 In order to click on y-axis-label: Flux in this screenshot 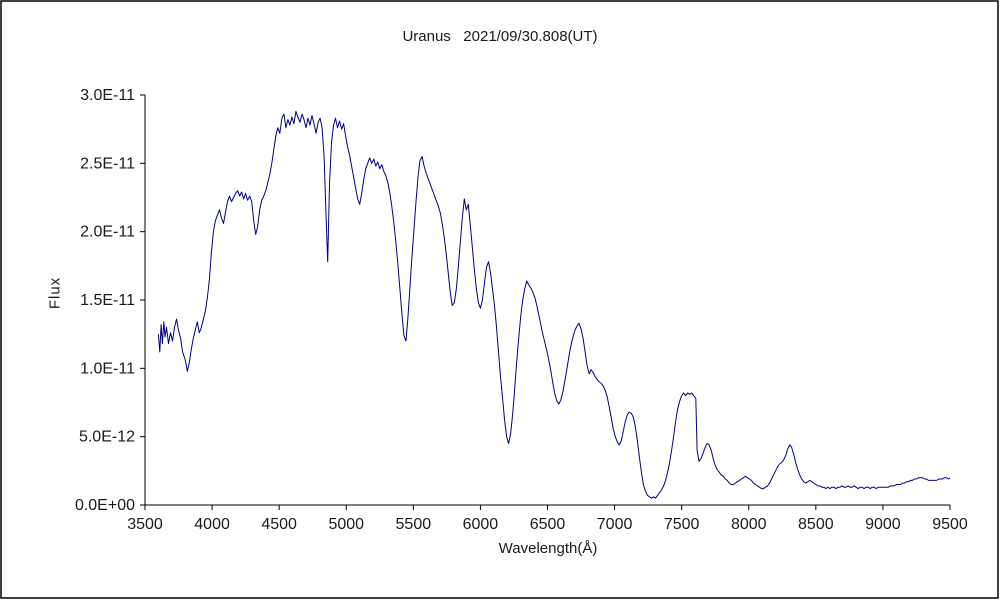, I will do `click(55, 293)`.